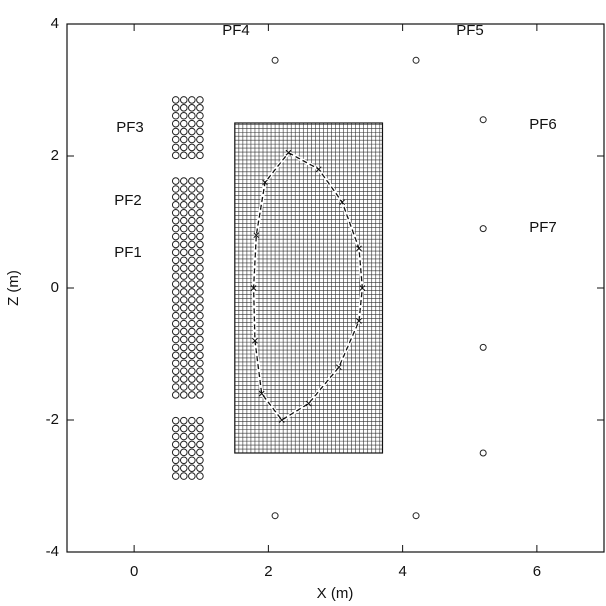 This screenshot has width=606, height=606. Describe the element at coordinates (55, 155) in the screenshot. I see `y-tick-label: 2` at that location.